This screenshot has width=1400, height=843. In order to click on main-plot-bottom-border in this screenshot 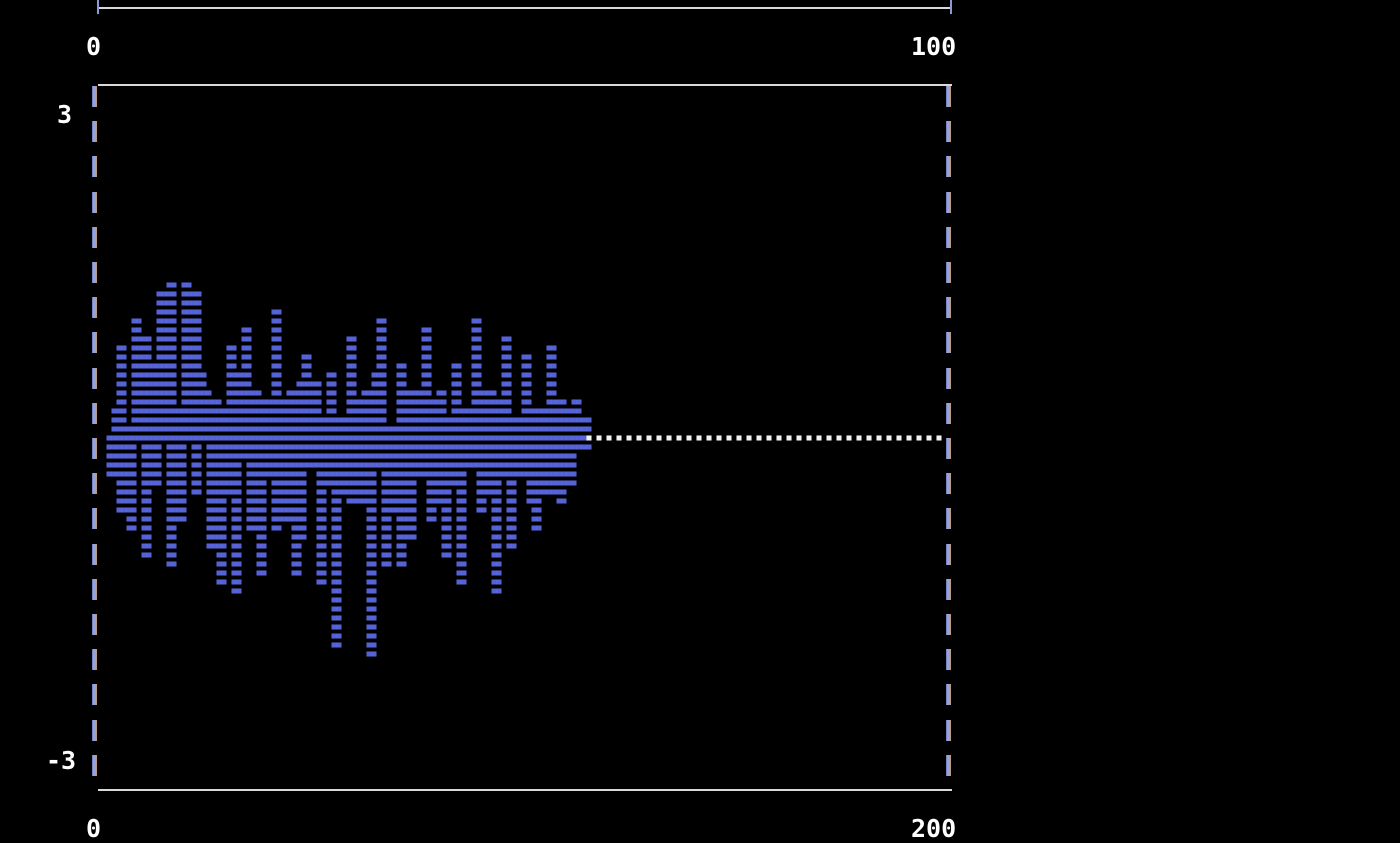, I will do `click(525, 790)`.